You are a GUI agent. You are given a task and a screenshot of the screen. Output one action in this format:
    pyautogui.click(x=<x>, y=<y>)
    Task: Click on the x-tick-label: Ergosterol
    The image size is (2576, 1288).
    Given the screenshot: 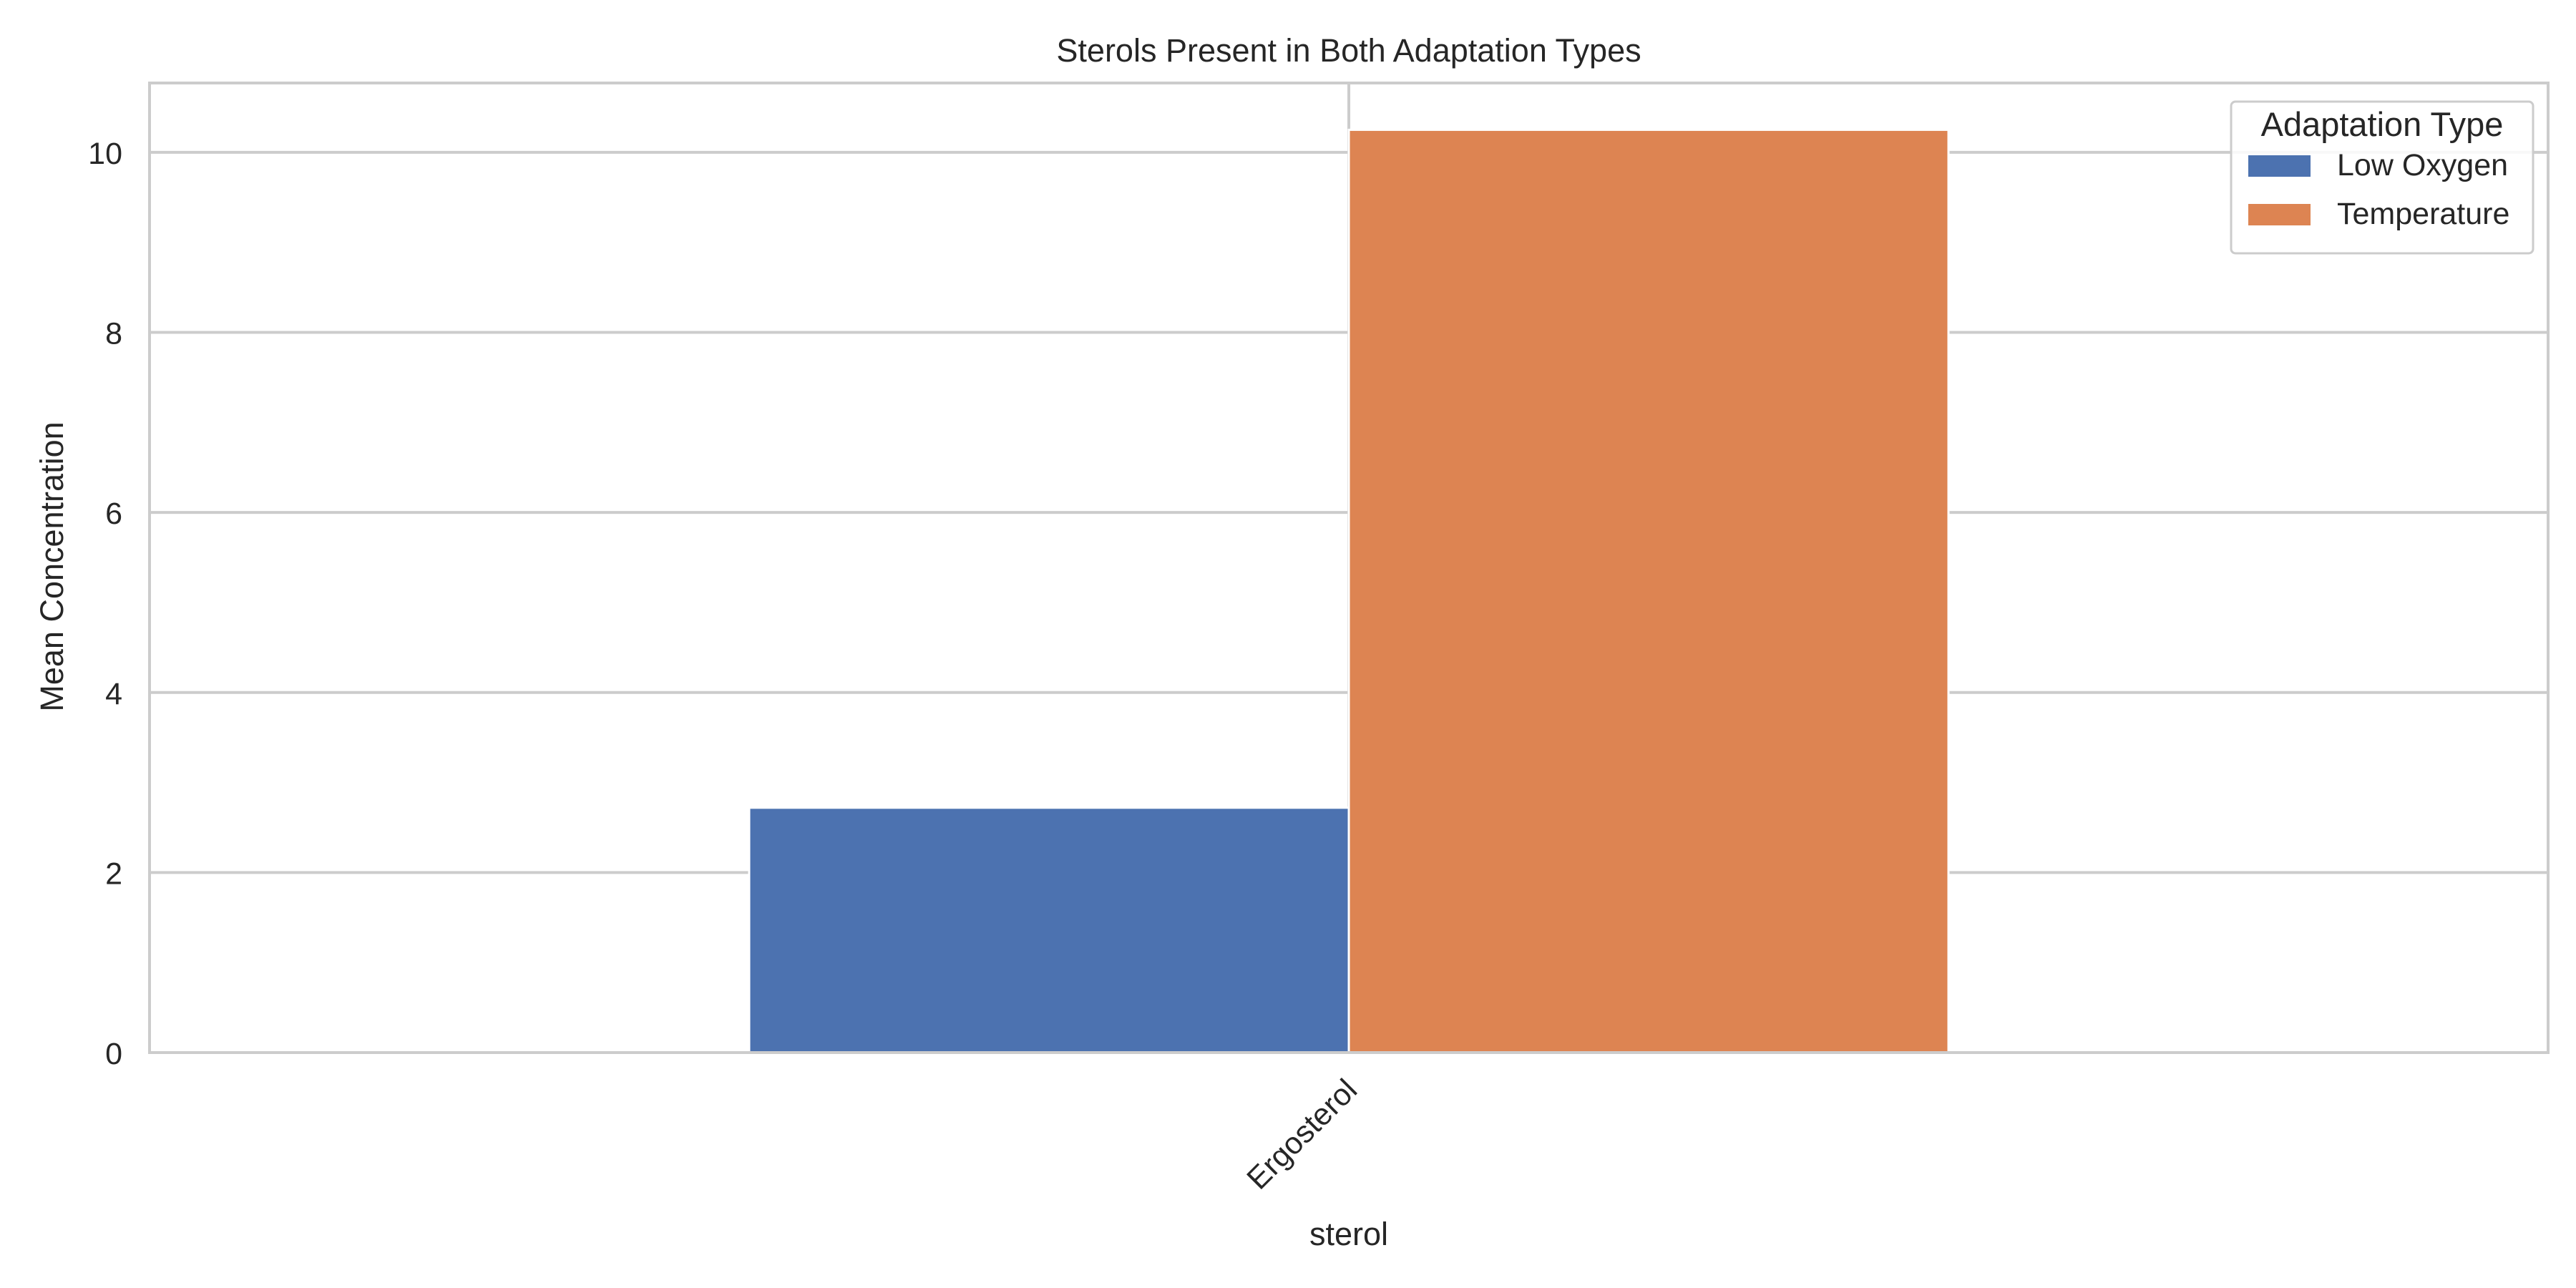 What is the action you would take?
    pyautogui.click(x=1303, y=1134)
    